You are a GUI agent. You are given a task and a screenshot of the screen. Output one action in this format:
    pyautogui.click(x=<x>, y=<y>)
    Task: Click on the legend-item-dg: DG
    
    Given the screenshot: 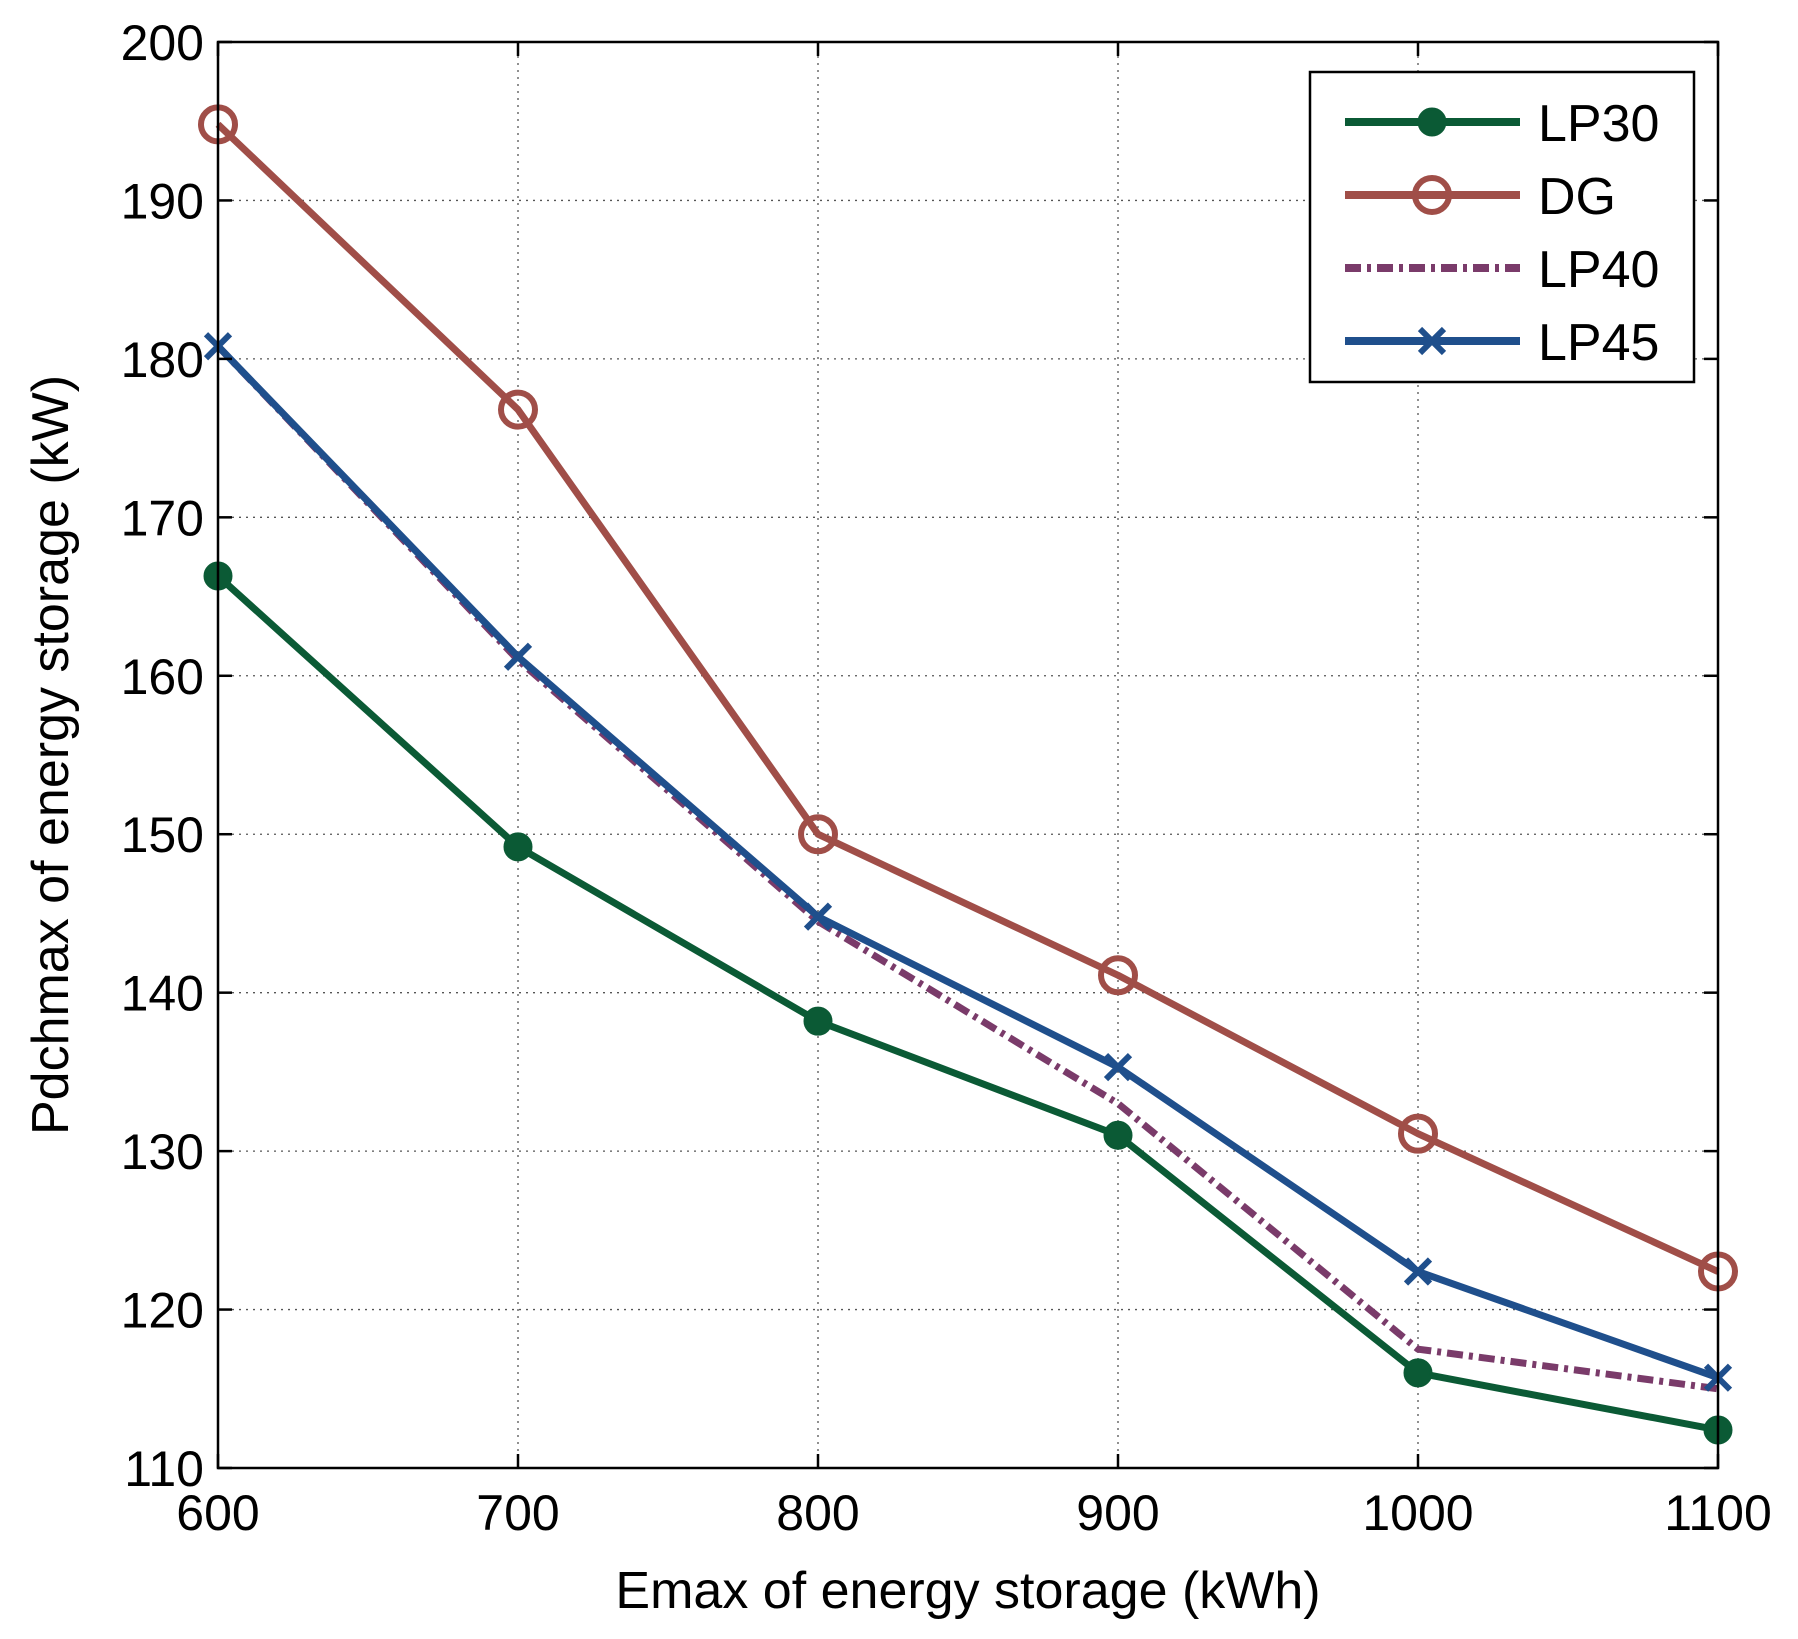 What is the action you would take?
    pyautogui.click(x=1480, y=197)
    